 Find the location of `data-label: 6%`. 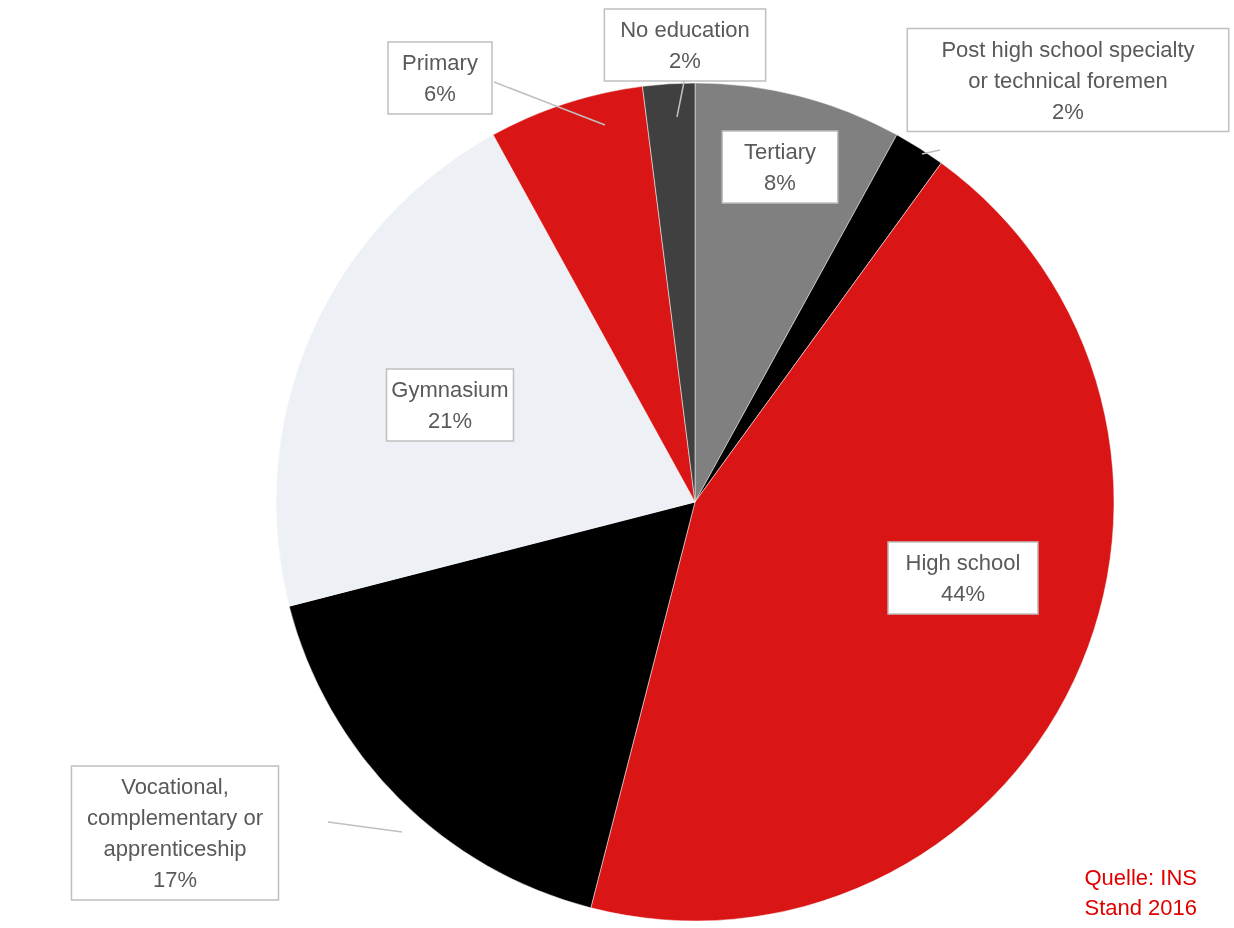

data-label: 6% is located at coordinates (440, 94).